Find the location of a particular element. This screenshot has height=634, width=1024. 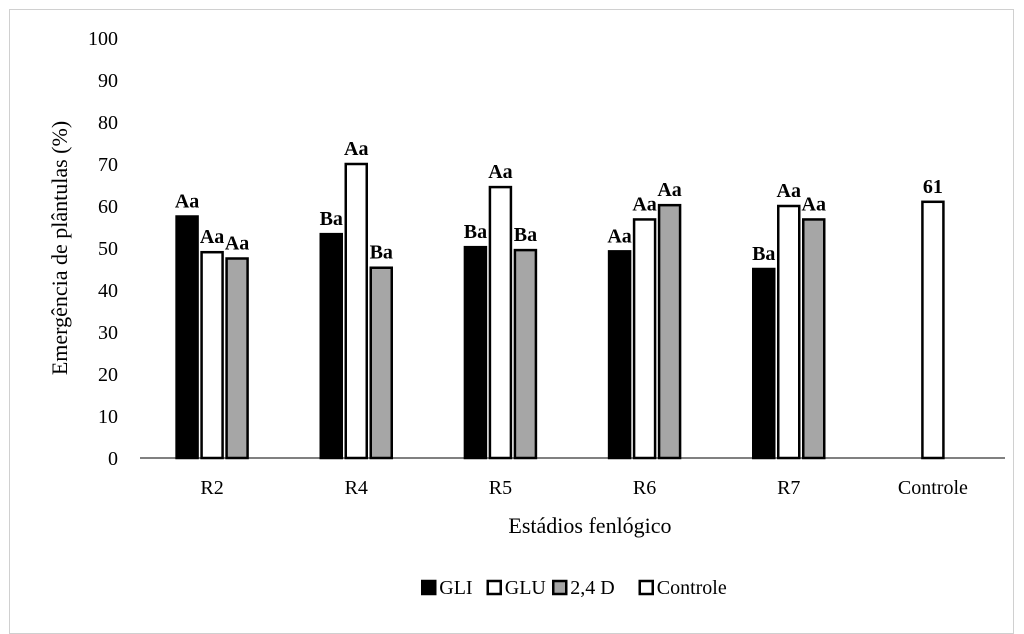

y-tick-label: 80 is located at coordinates (108, 123).